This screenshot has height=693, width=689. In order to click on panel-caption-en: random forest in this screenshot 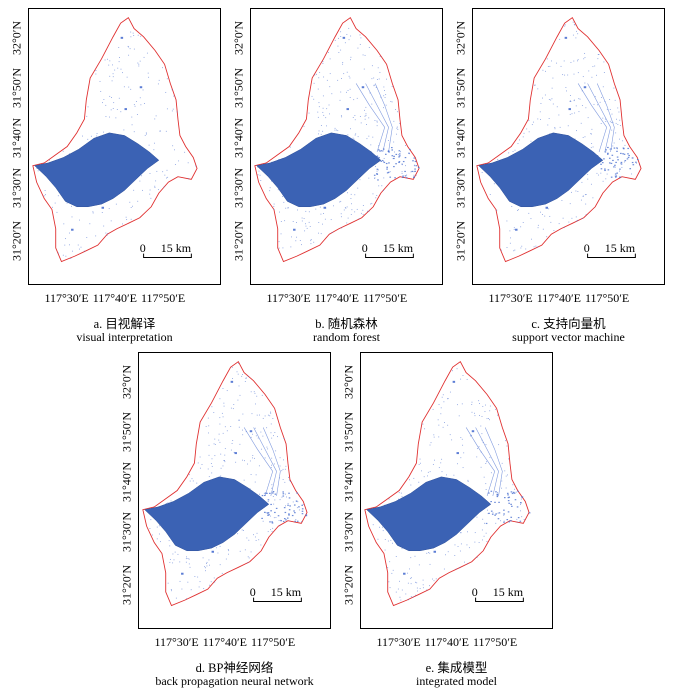, I will do `click(346, 337)`.